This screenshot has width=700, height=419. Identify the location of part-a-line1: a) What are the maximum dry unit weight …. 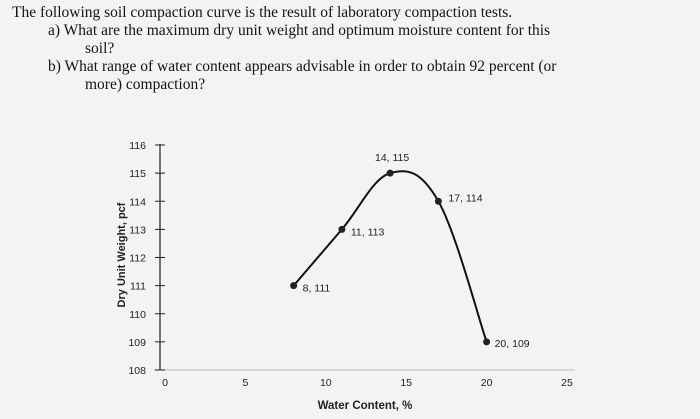
(352, 31).